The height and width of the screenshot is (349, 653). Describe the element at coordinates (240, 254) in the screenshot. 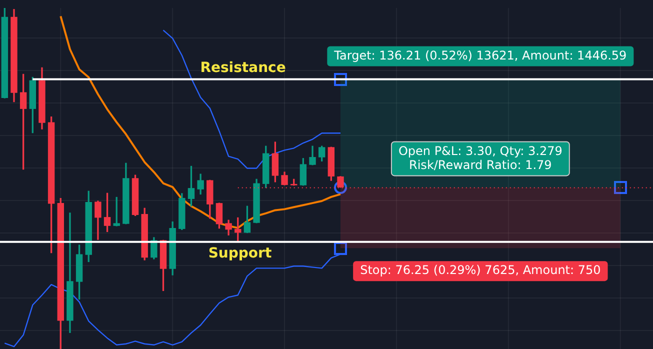

I see `ref-line-label: Support` at that location.